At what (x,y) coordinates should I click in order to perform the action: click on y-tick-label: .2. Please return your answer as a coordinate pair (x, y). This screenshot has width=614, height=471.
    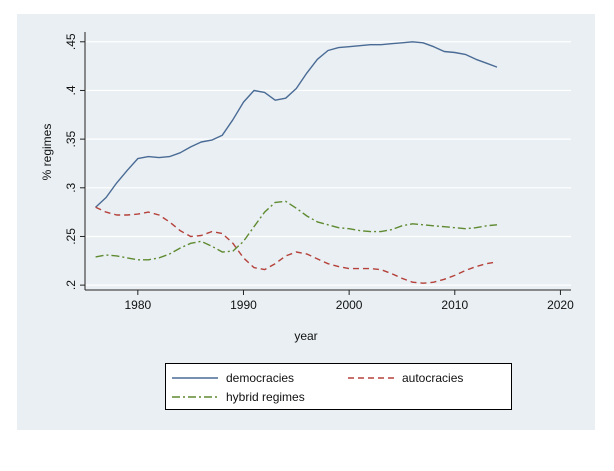
    Looking at the image, I should click on (71, 285).